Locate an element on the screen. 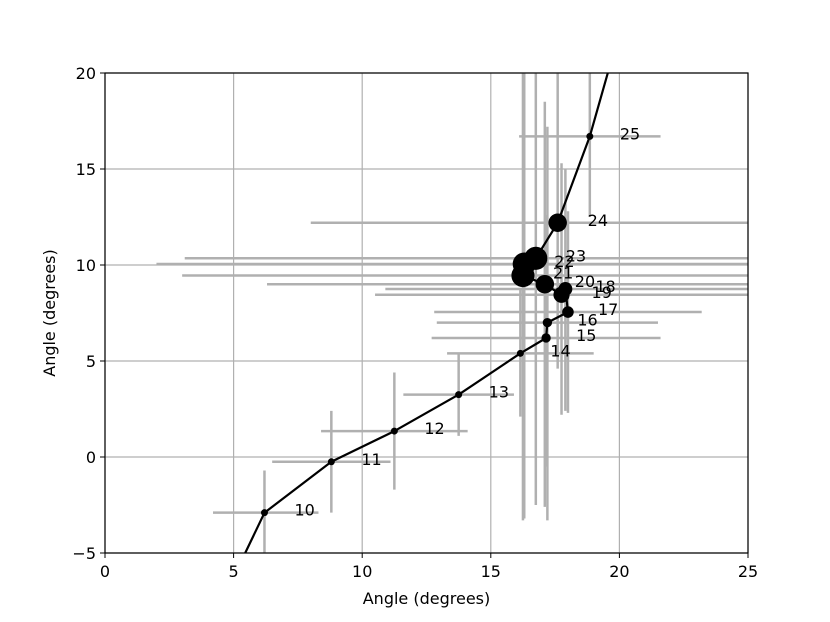 Image resolution: width=830 pixels, height=622 pixels. data-label: 22 is located at coordinates (564, 261).